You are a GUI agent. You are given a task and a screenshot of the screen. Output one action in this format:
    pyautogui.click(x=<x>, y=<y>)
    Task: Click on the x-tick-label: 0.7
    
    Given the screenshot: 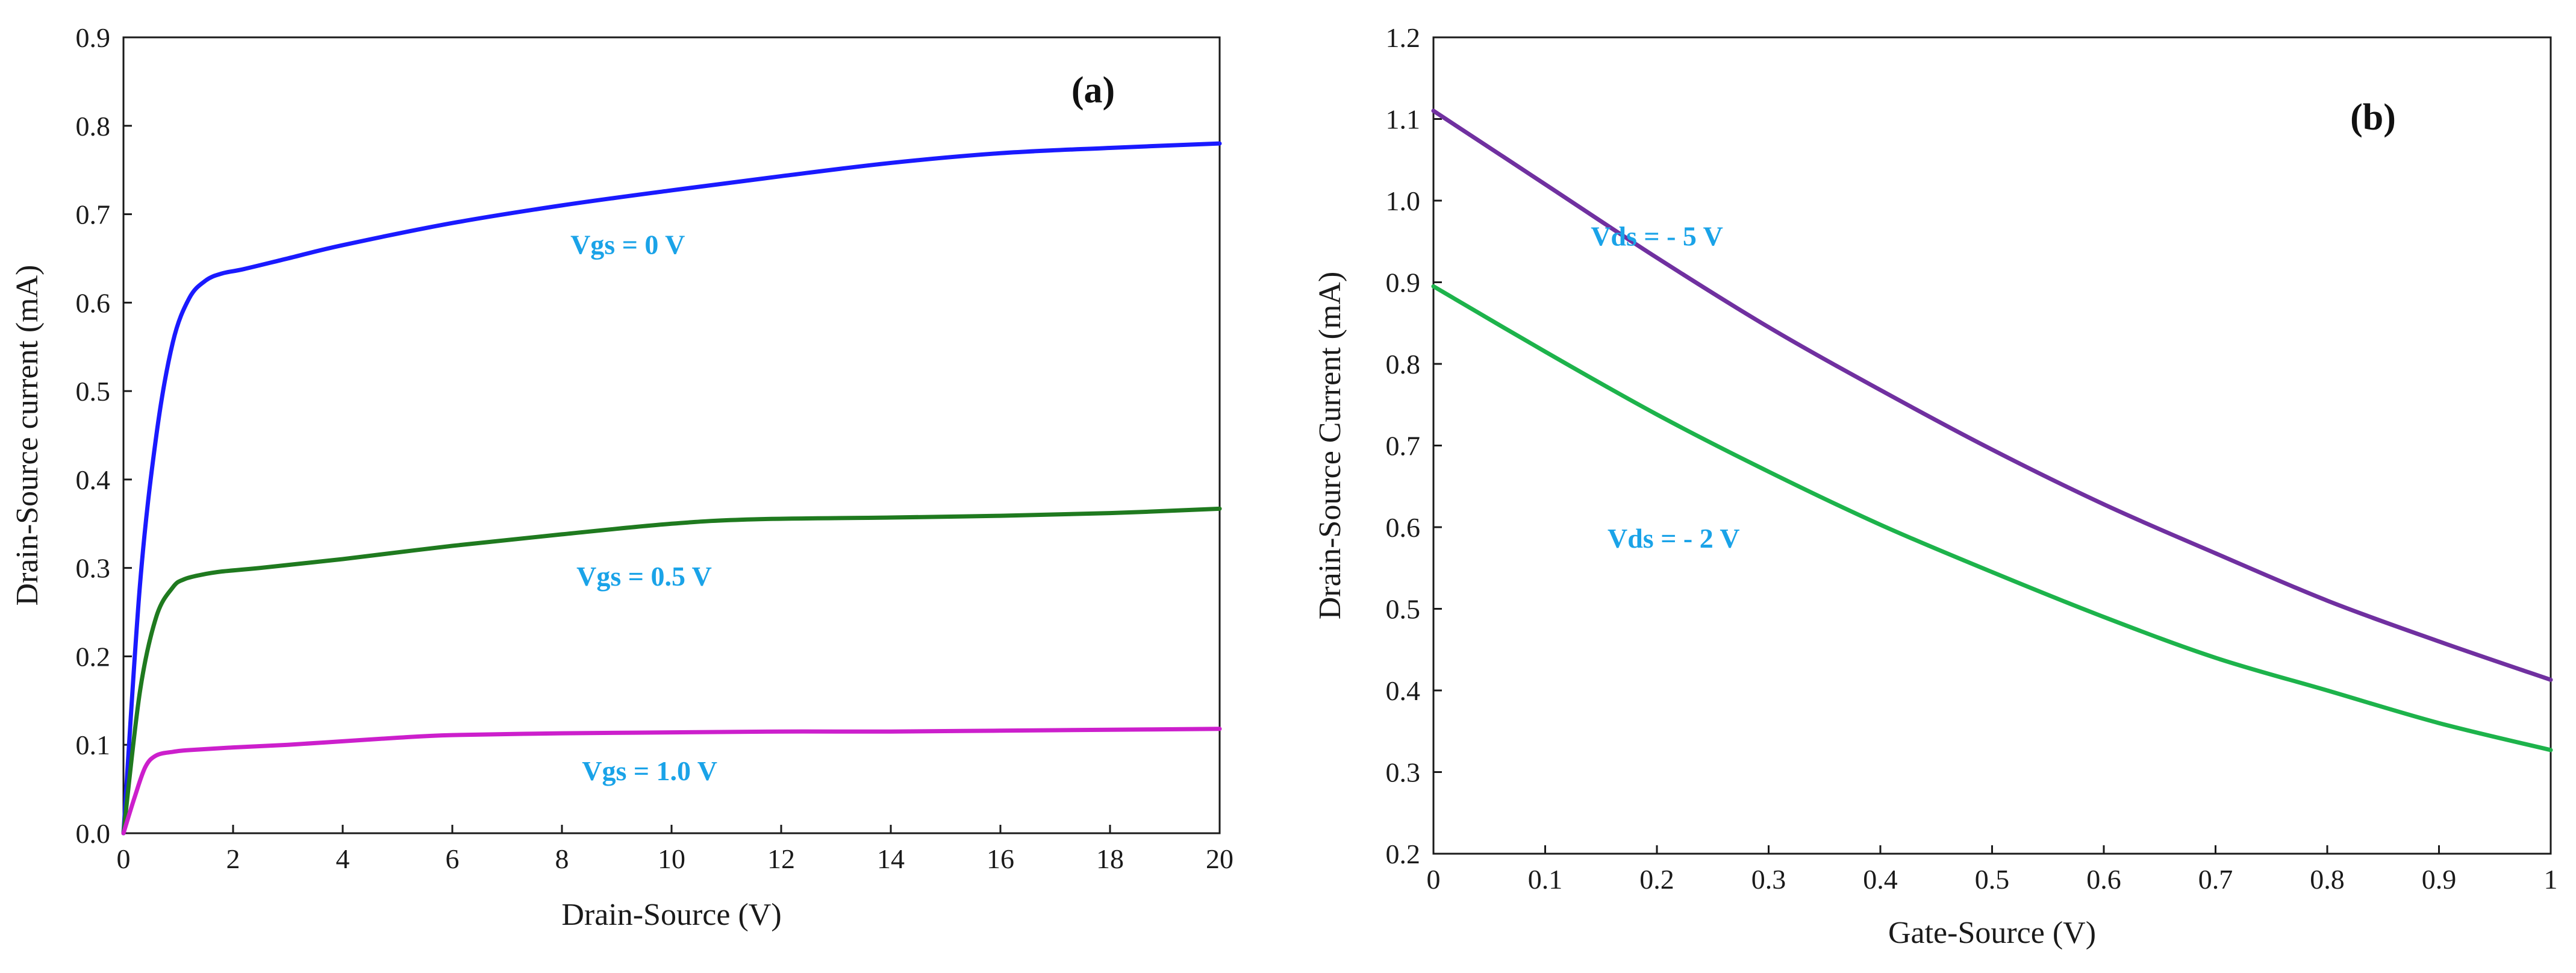 What is the action you would take?
    pyautogui.click(x=2215, y=879)
    